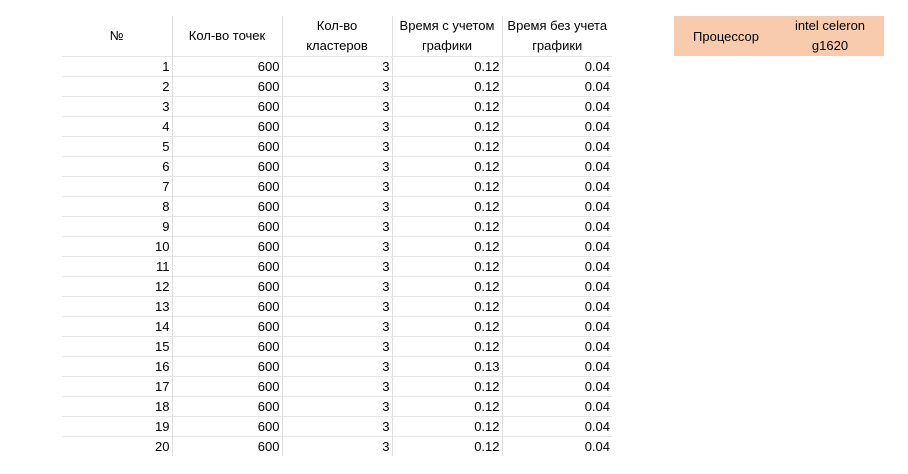 This screenshot has height=474, width=908. Describe the element at coordinates (117, 146) in the screenshot. I see `cell-number: 5` at that location.